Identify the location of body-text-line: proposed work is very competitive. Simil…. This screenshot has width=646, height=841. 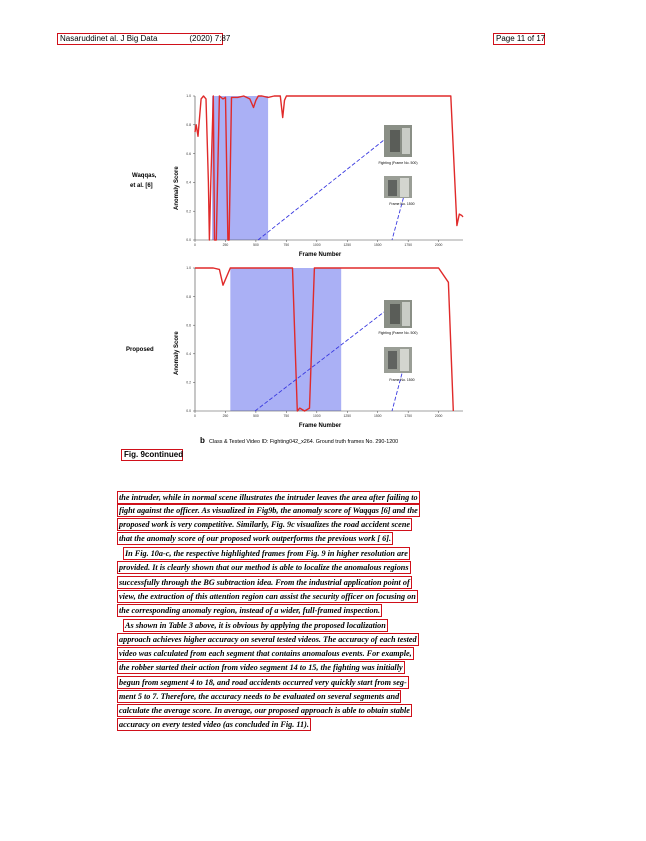
(265, 524).